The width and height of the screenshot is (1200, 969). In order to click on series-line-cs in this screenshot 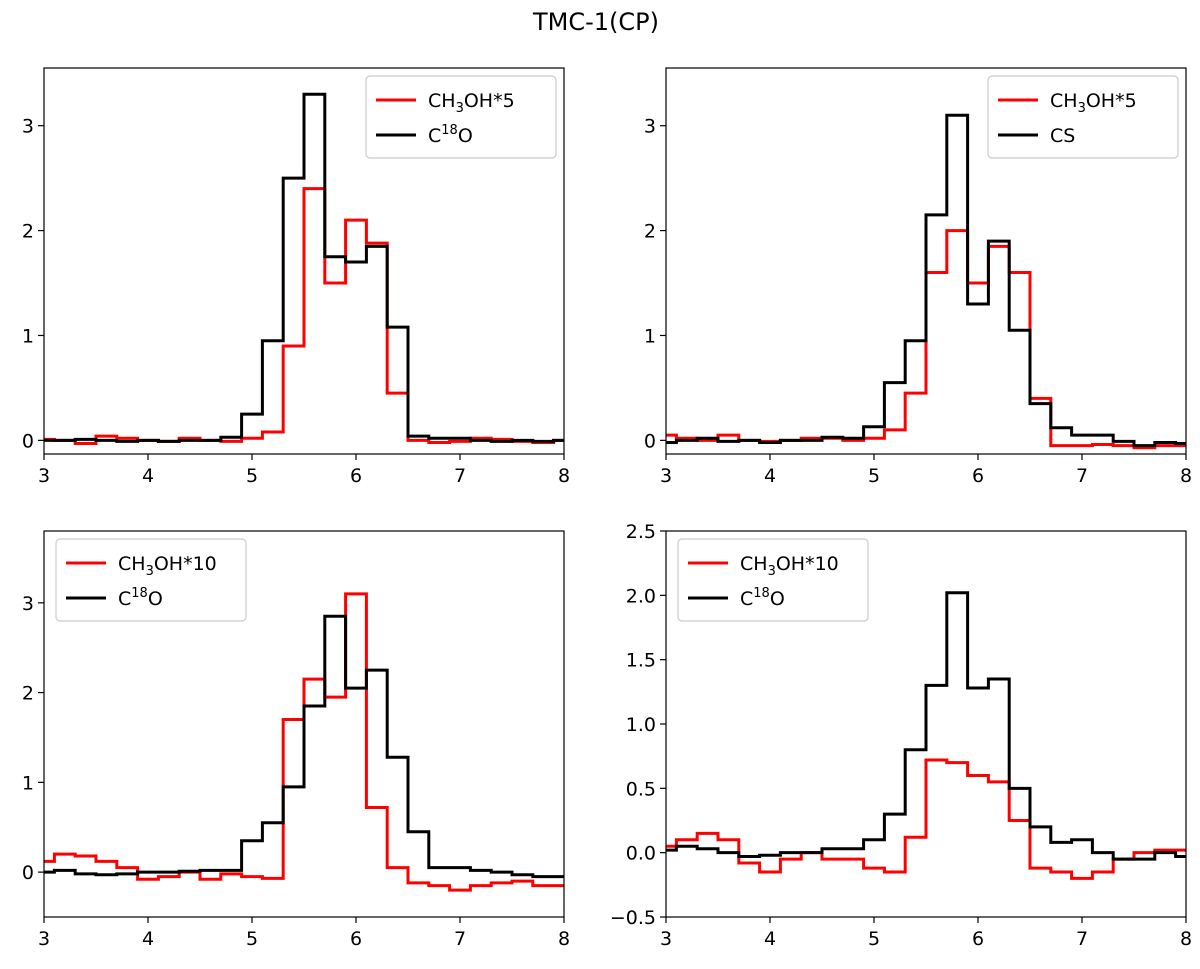, I will do `click(926, 280)`.